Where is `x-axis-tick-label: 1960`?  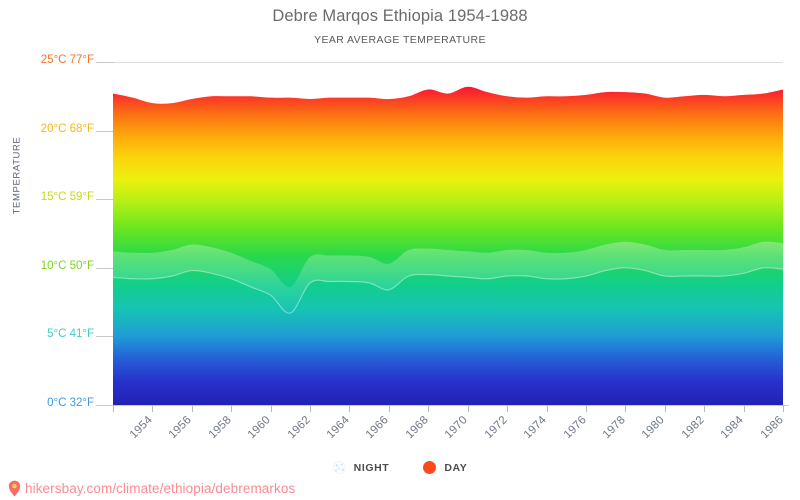 x-axis-tick-label: 1960 is located at coordinates (259, 428).